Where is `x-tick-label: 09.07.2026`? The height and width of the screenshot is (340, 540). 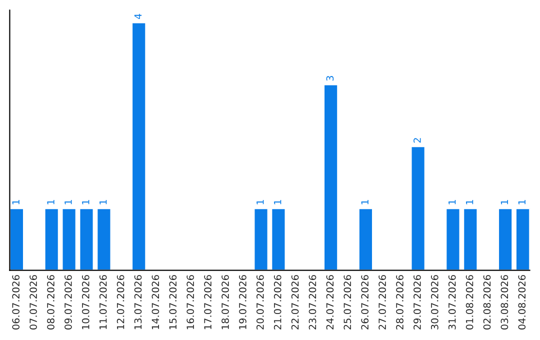
x-tick-label: 09.07.2026 is located at coordinates (68, 302).